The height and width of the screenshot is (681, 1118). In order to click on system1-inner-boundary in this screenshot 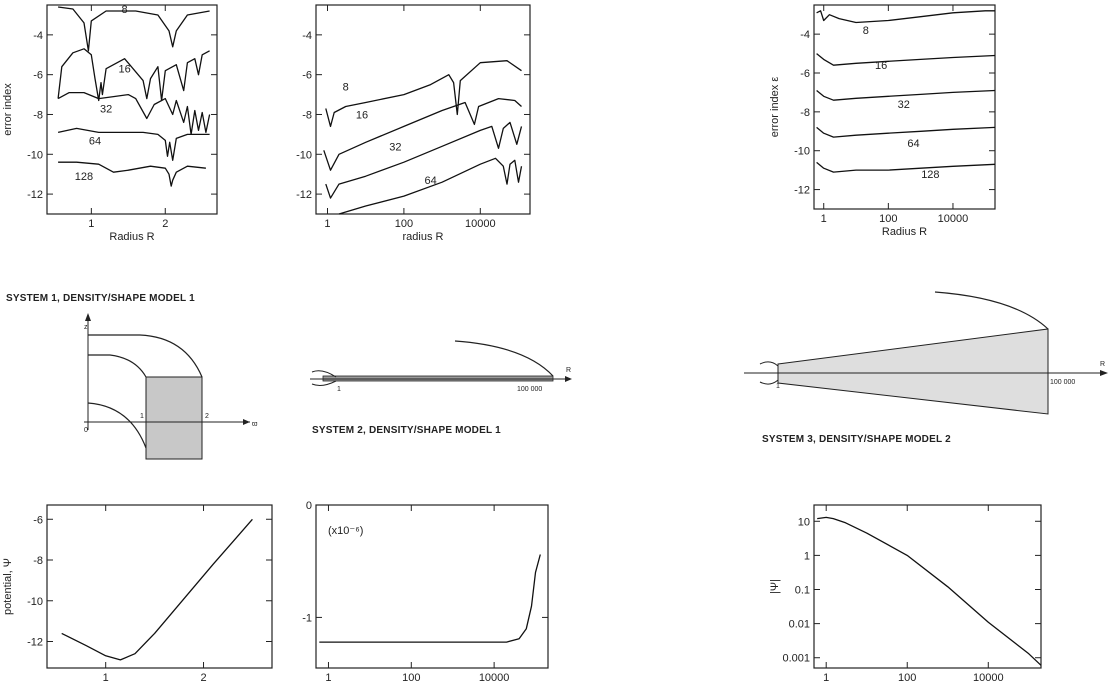, I will do `click(117, 366)`.